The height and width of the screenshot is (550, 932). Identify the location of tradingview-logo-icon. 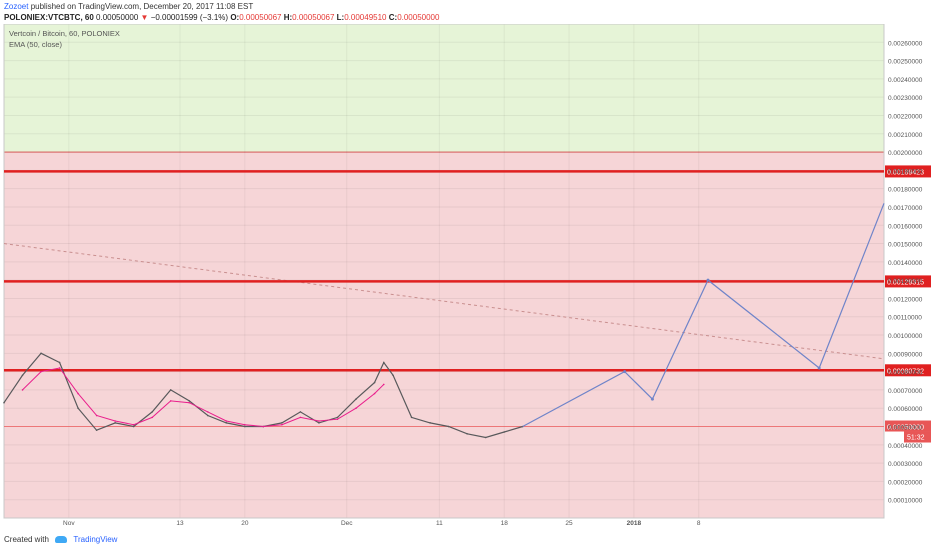
(61, 540).